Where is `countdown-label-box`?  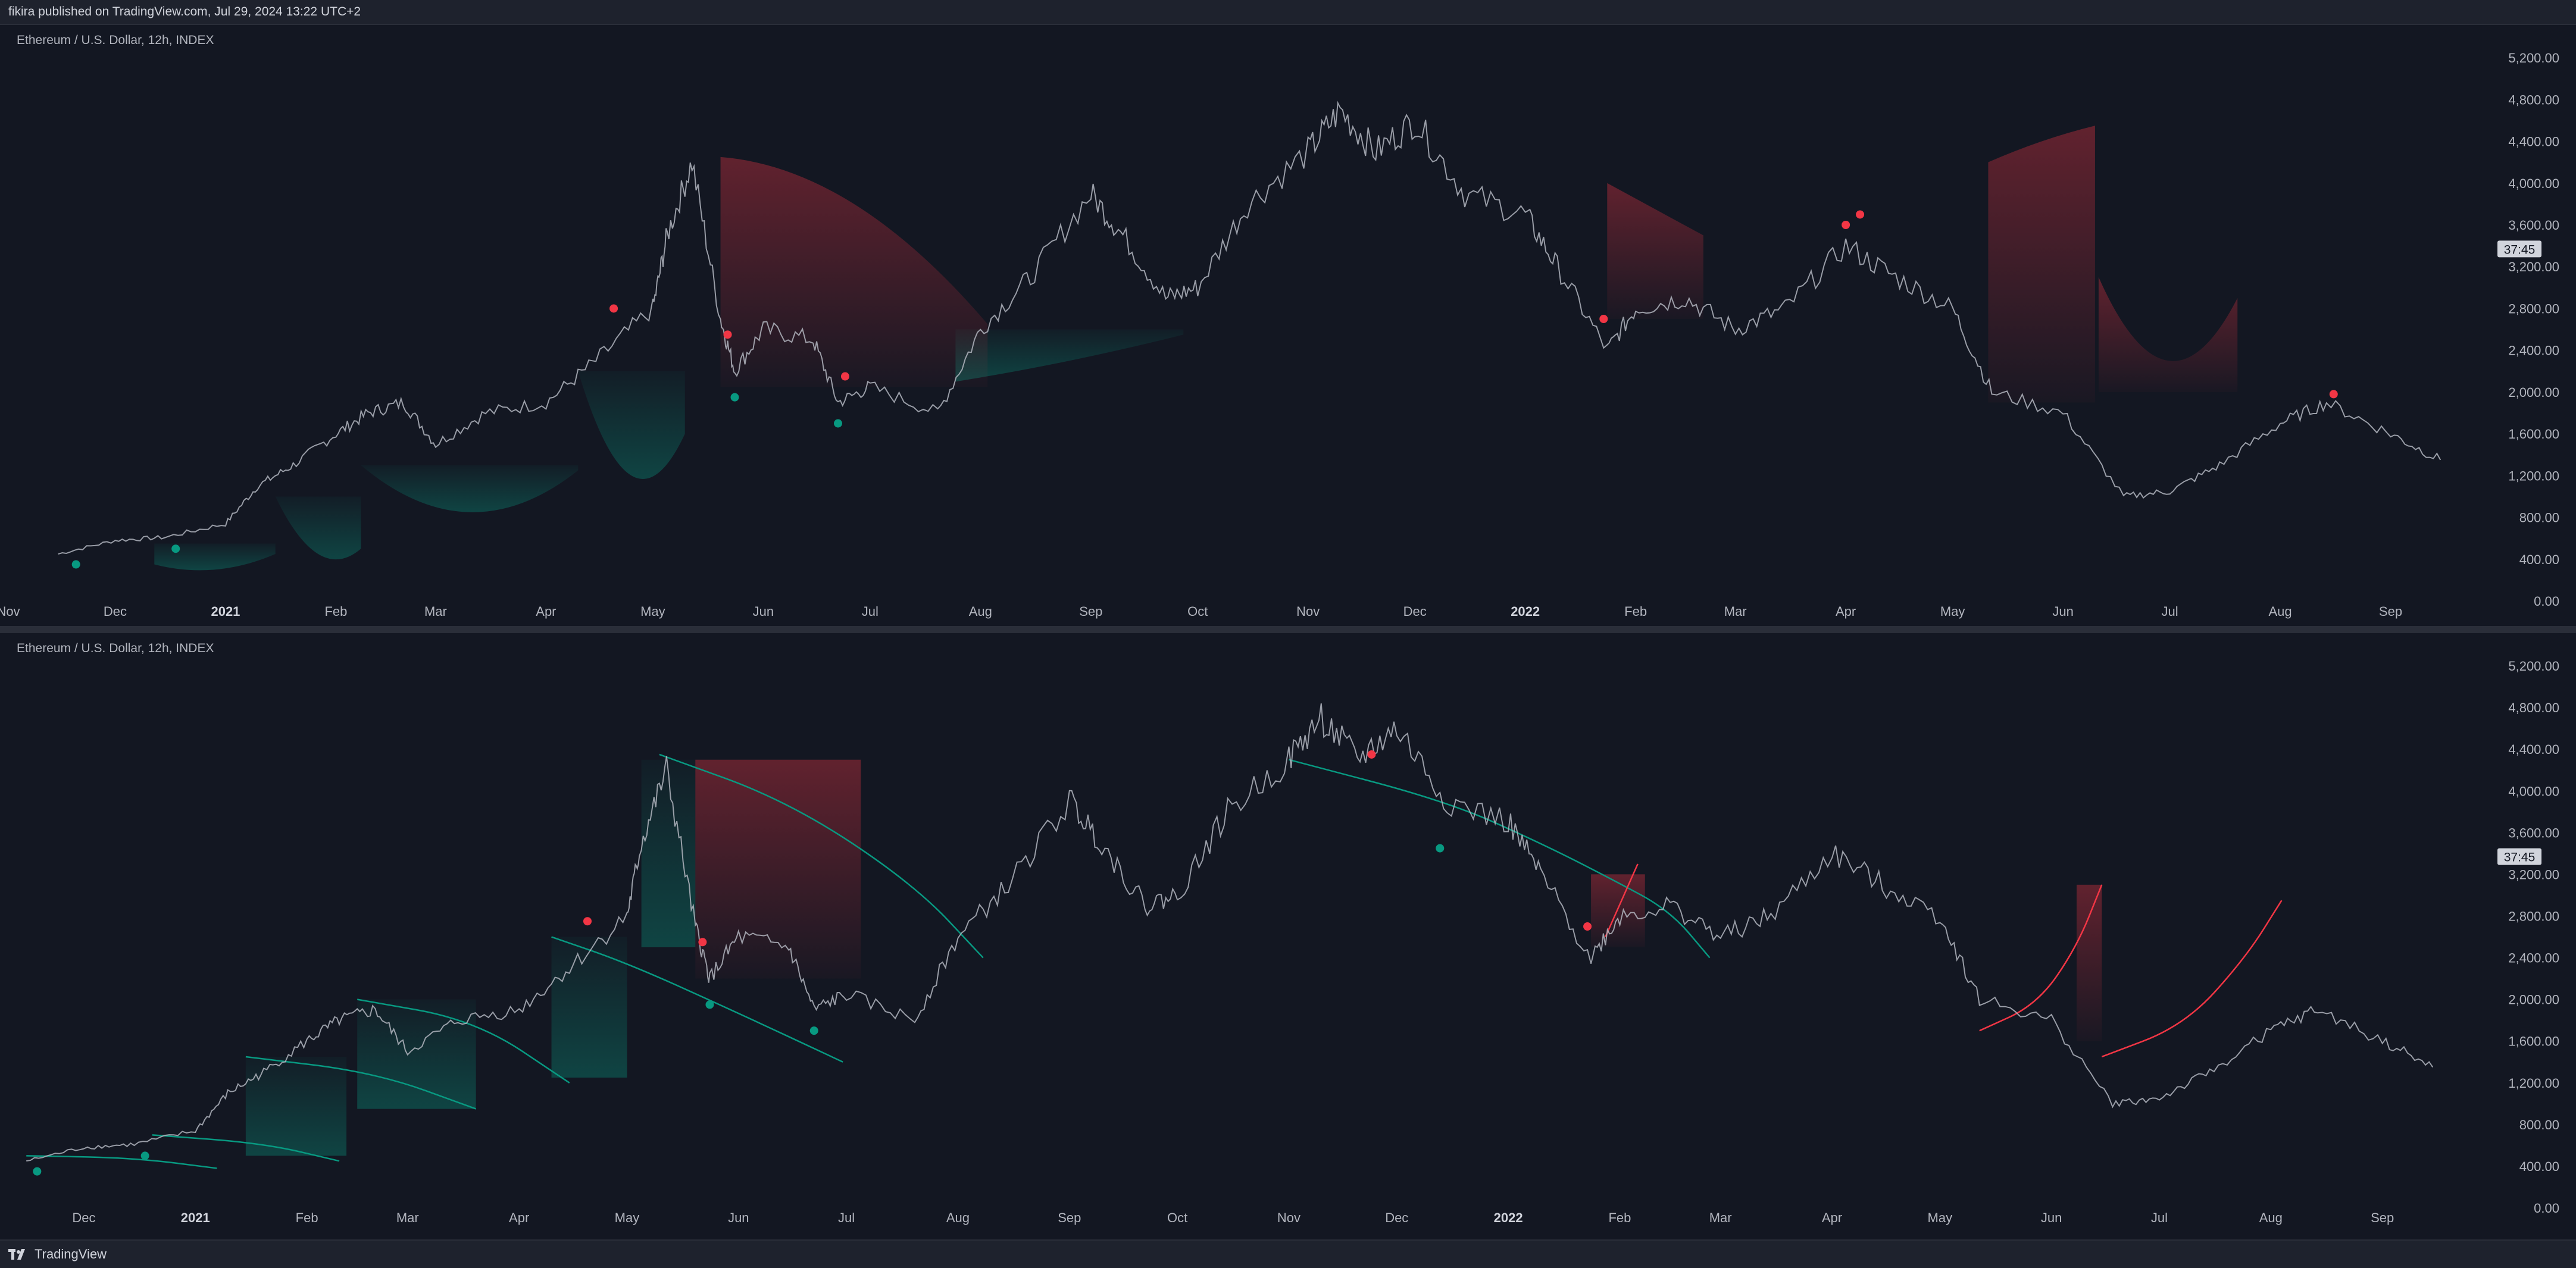 countdown-label-box is located at coordinates (2519, 856).